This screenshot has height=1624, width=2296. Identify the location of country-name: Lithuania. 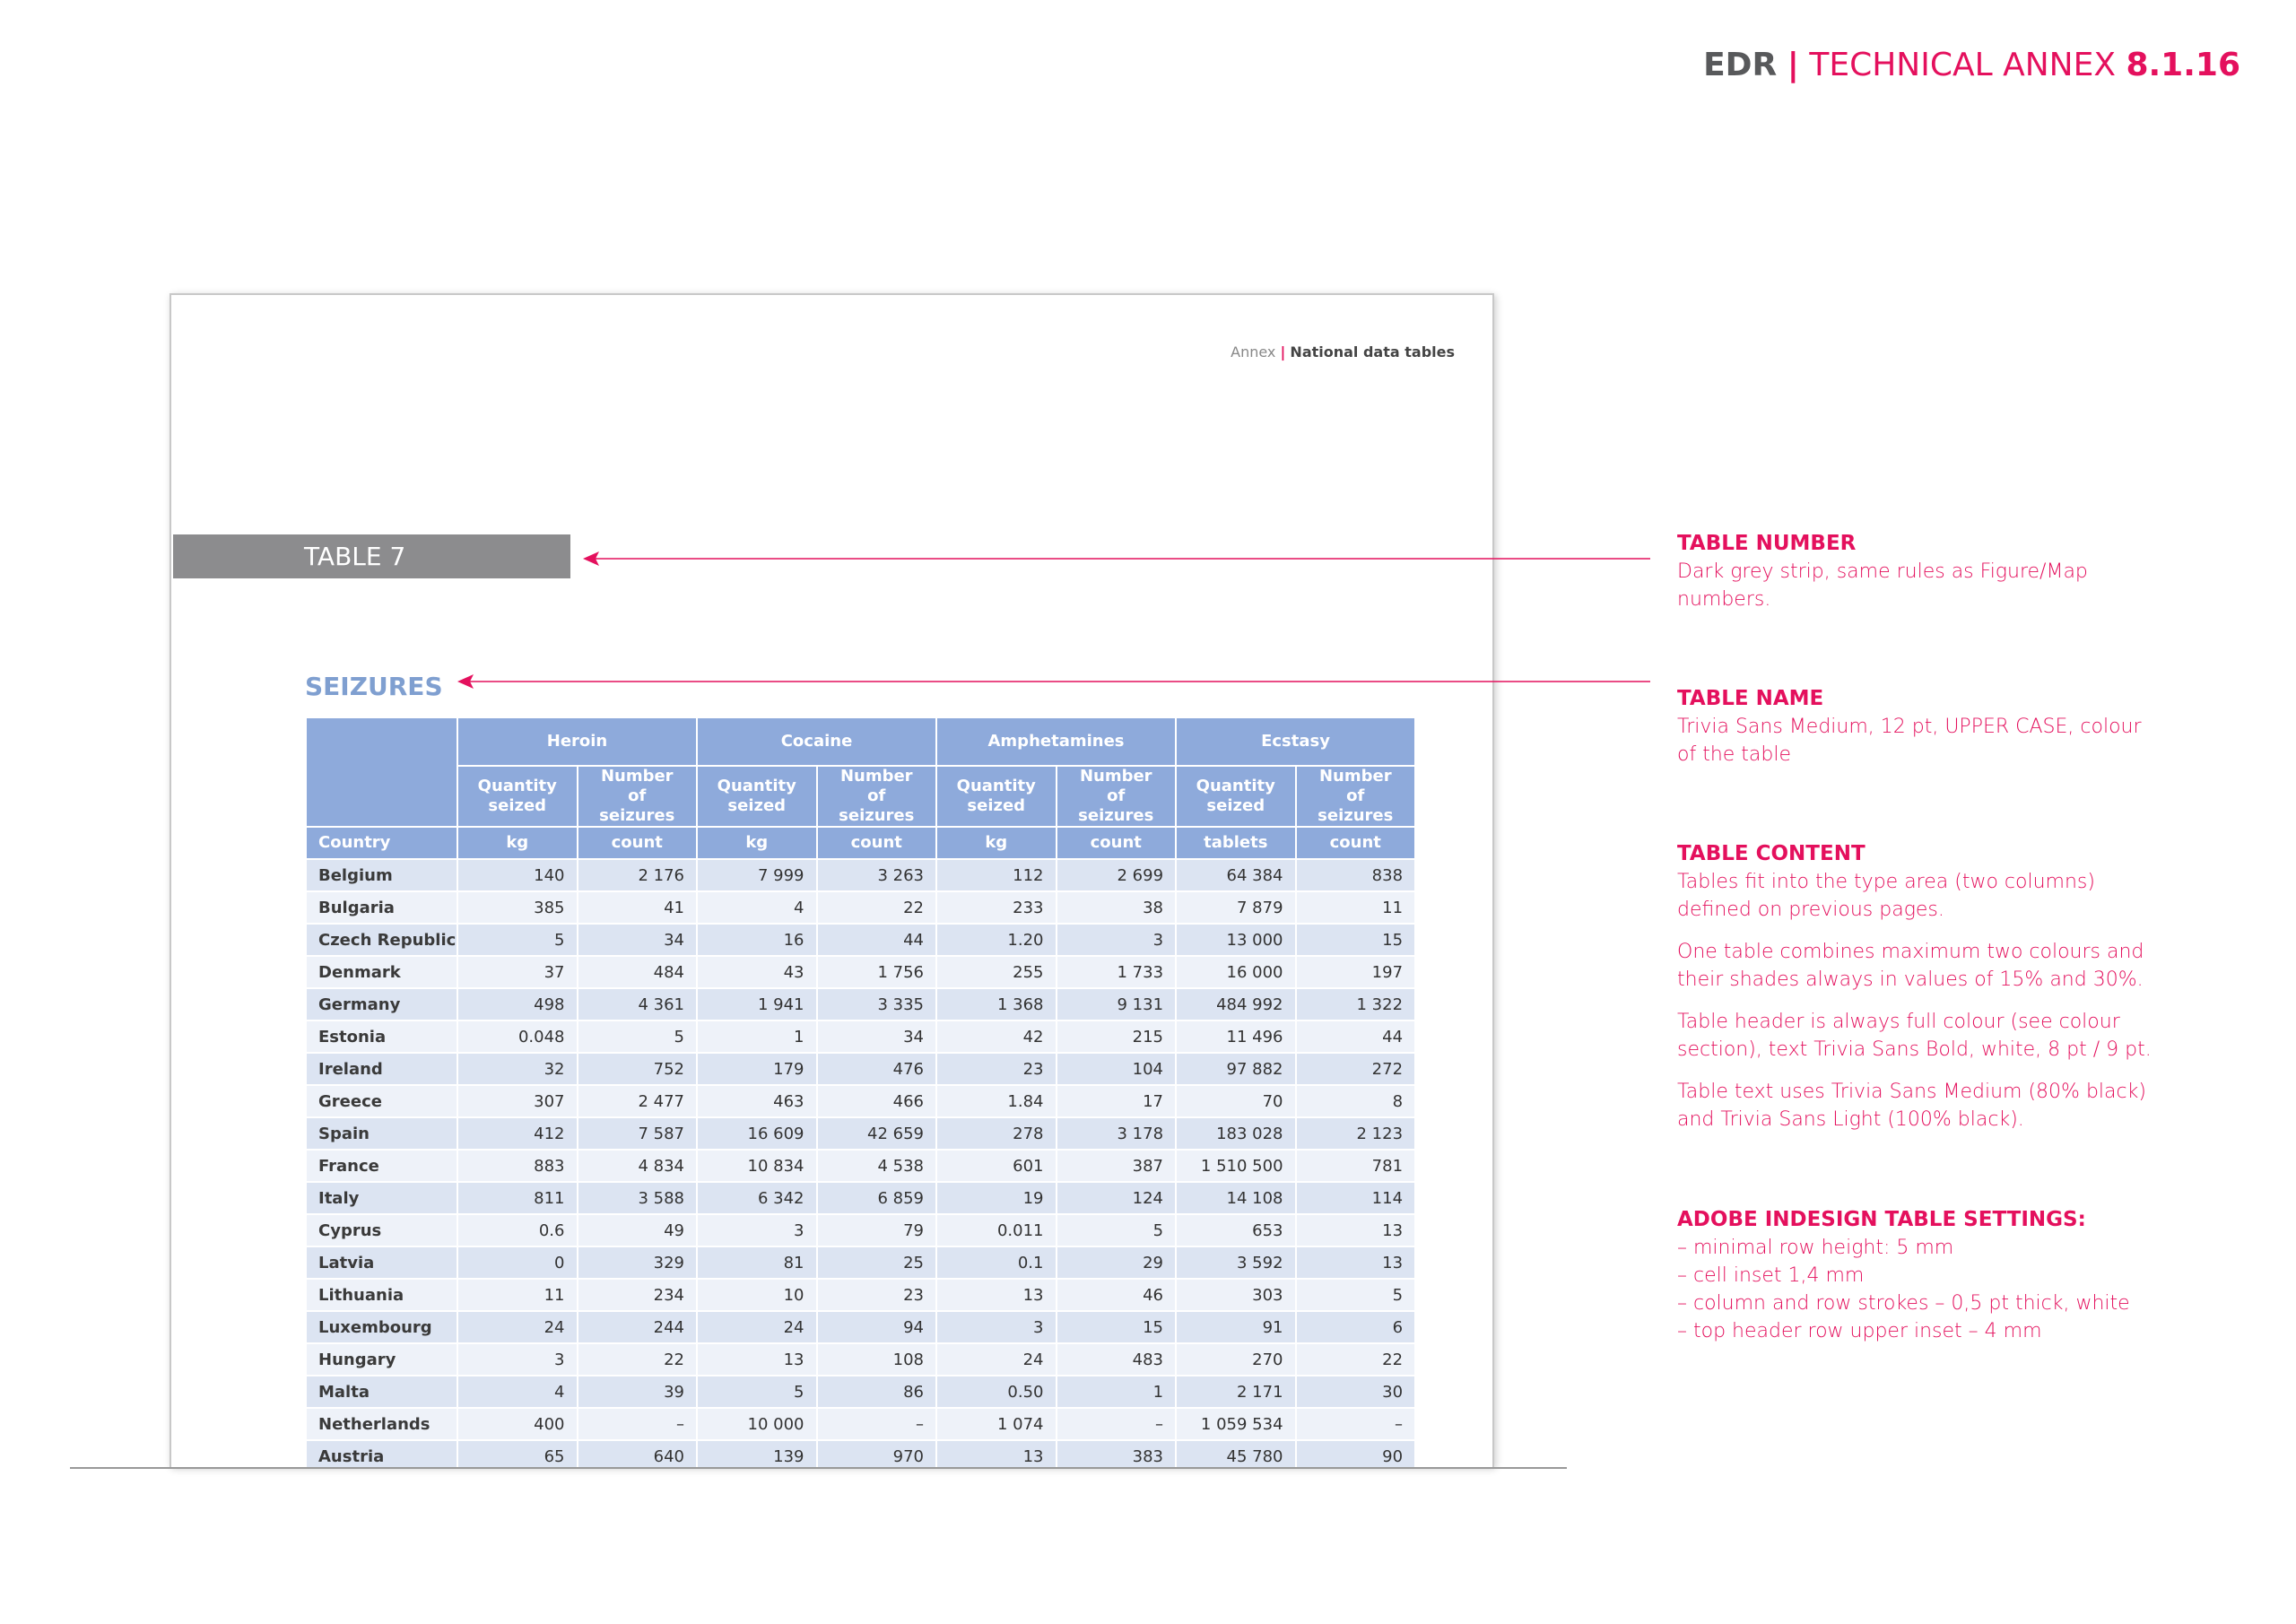
(381, 1295).